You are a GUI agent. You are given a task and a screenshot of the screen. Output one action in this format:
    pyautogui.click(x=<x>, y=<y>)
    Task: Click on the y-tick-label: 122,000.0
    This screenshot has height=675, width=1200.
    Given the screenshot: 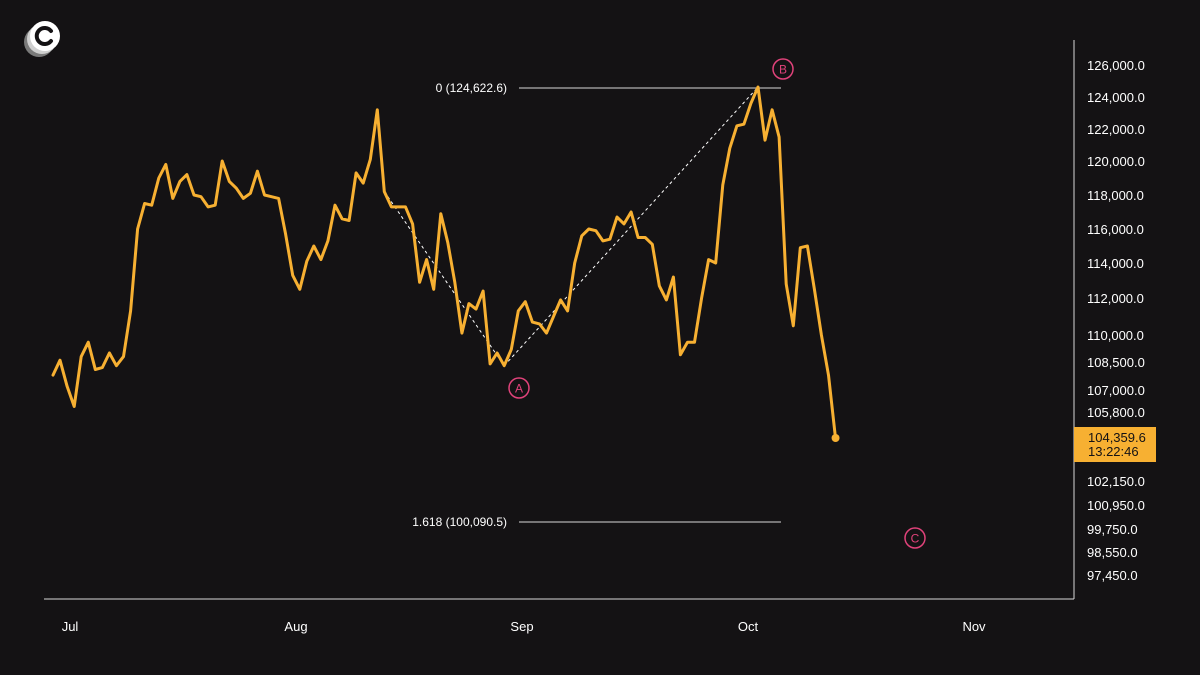 What is the action you would take?
    pyautogui.click(x=1116, y=129)
    